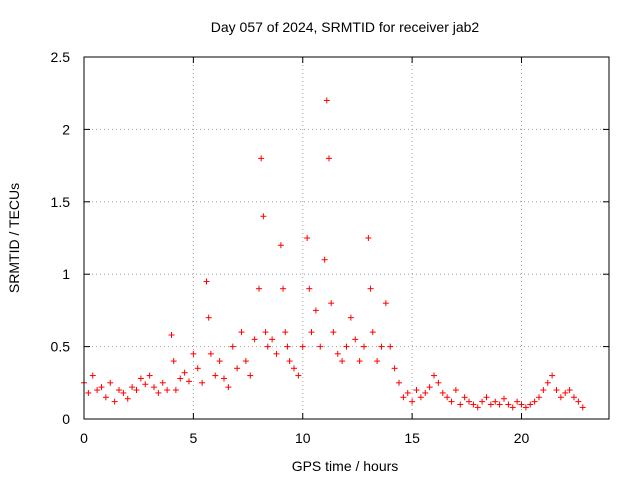 The image size is (640, 480). What do you see at coordinates (193, 438) in the screenshot?
I see `x-tick-label: 5` at bounding box center [193, 438].